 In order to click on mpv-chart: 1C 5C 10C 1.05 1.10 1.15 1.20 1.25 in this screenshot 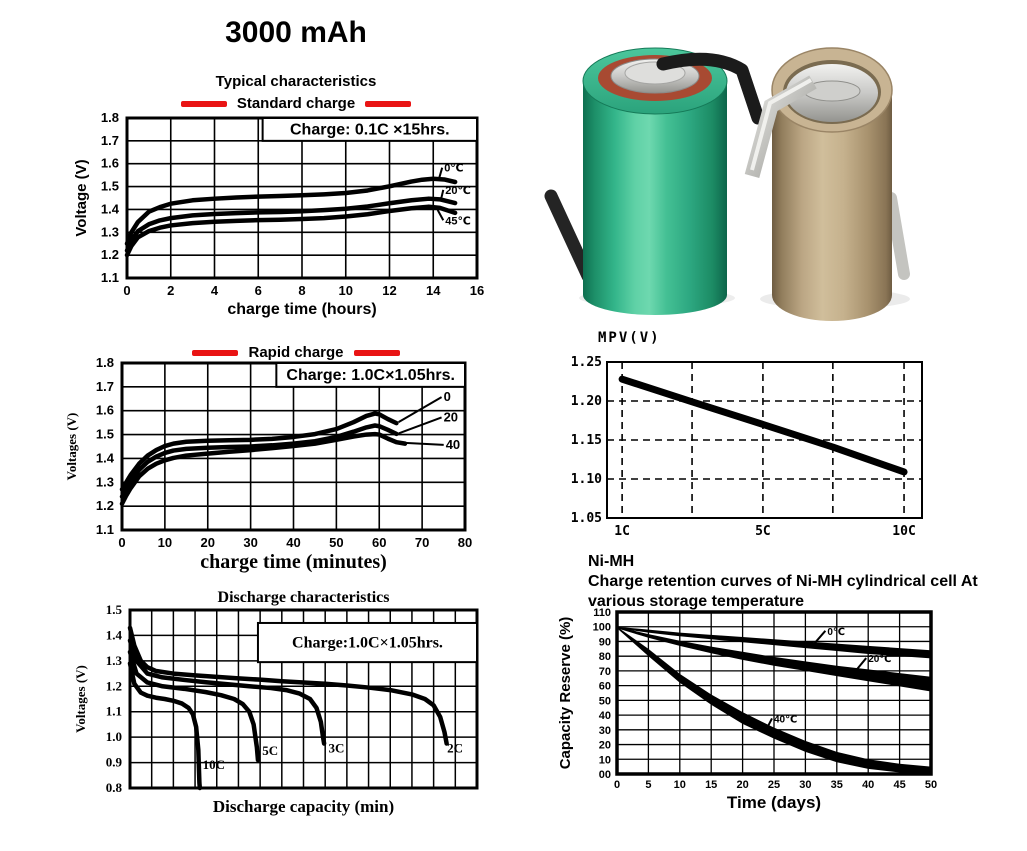, I will do `click(747, 447)`.